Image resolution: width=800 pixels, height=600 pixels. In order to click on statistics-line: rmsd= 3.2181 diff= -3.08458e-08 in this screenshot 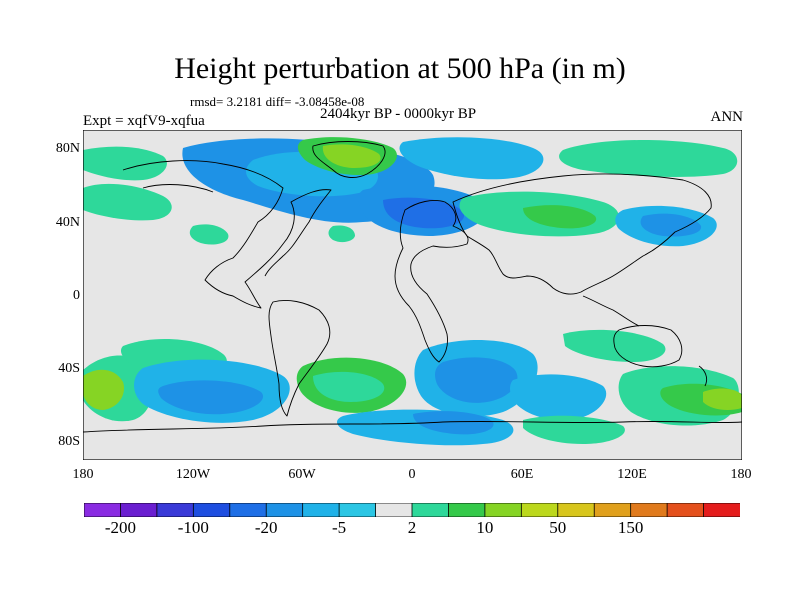, I will do `click(277, 101)`.